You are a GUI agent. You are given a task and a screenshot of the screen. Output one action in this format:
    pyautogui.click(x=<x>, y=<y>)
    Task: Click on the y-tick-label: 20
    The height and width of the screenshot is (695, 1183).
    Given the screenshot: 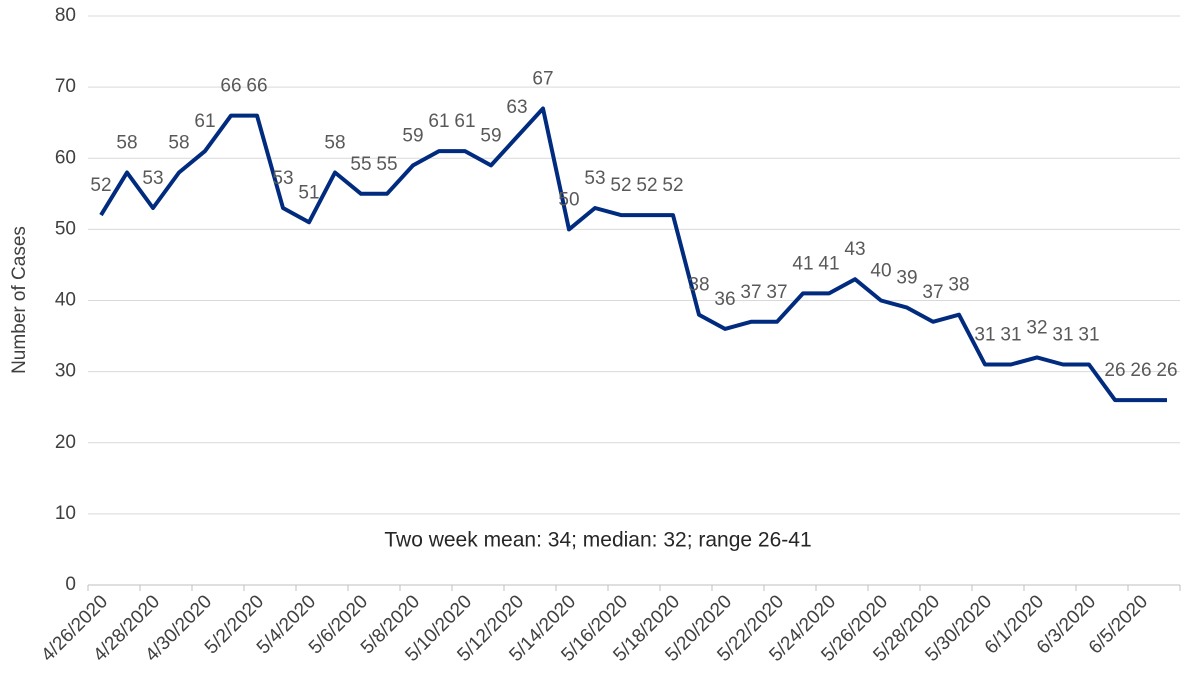 What is the action you would take?
    pyautogui.click(x=65, y=442)
    